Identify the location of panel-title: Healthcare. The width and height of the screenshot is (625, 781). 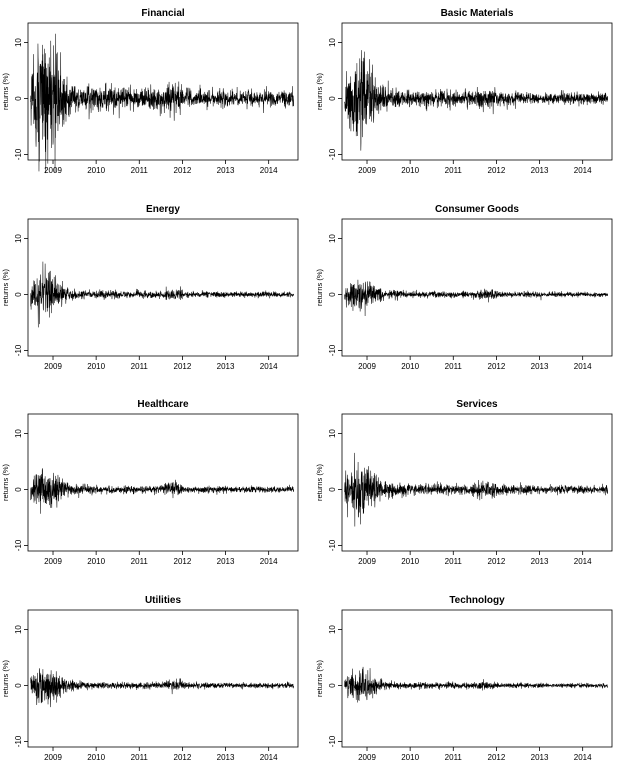
(163, 404).